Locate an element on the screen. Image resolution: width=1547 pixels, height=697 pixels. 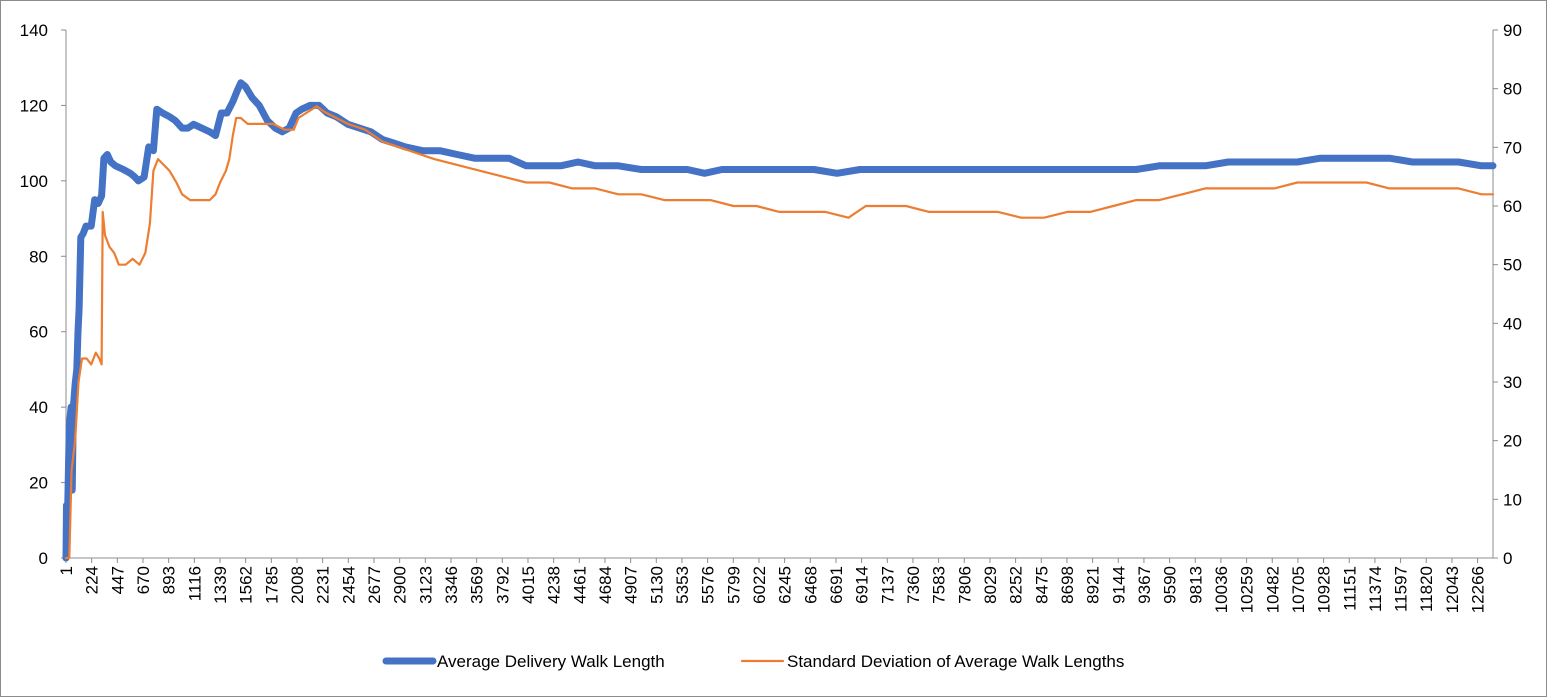
x-tick-label: 8252 is located at coordinates (1016, 585).